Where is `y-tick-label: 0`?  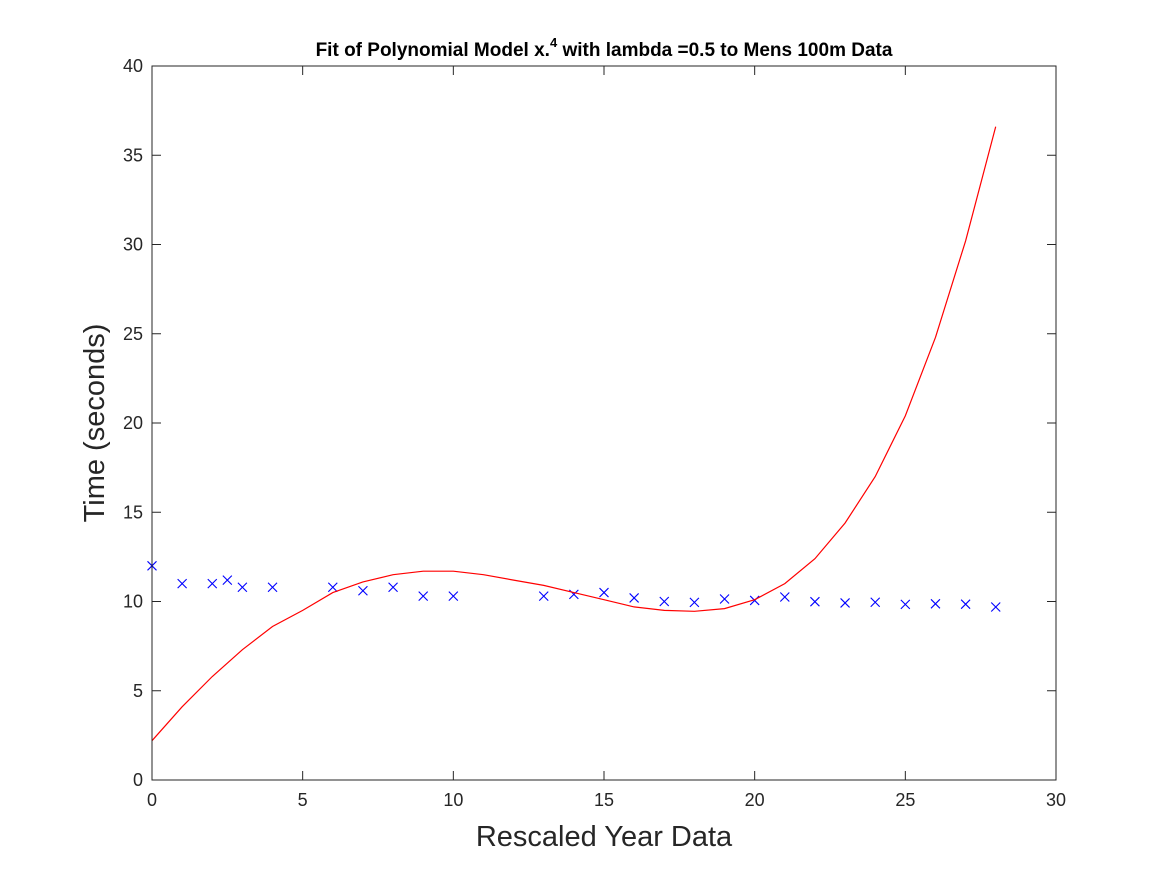 y-tick-label: 0 is located at coordinates (138, 780).